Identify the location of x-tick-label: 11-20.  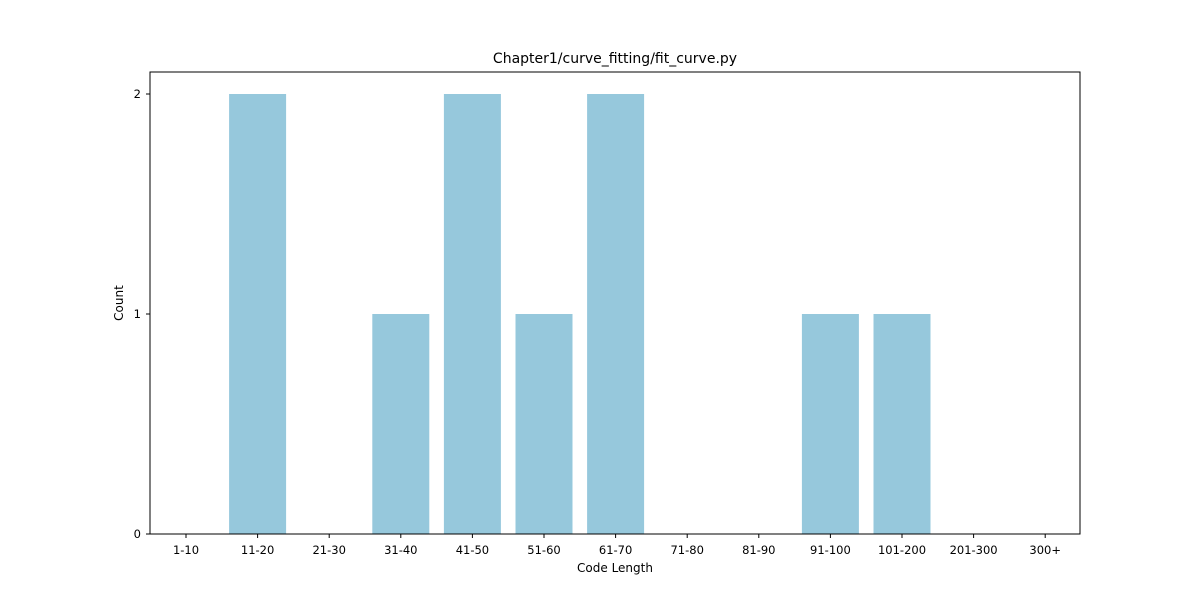
(257, 550).